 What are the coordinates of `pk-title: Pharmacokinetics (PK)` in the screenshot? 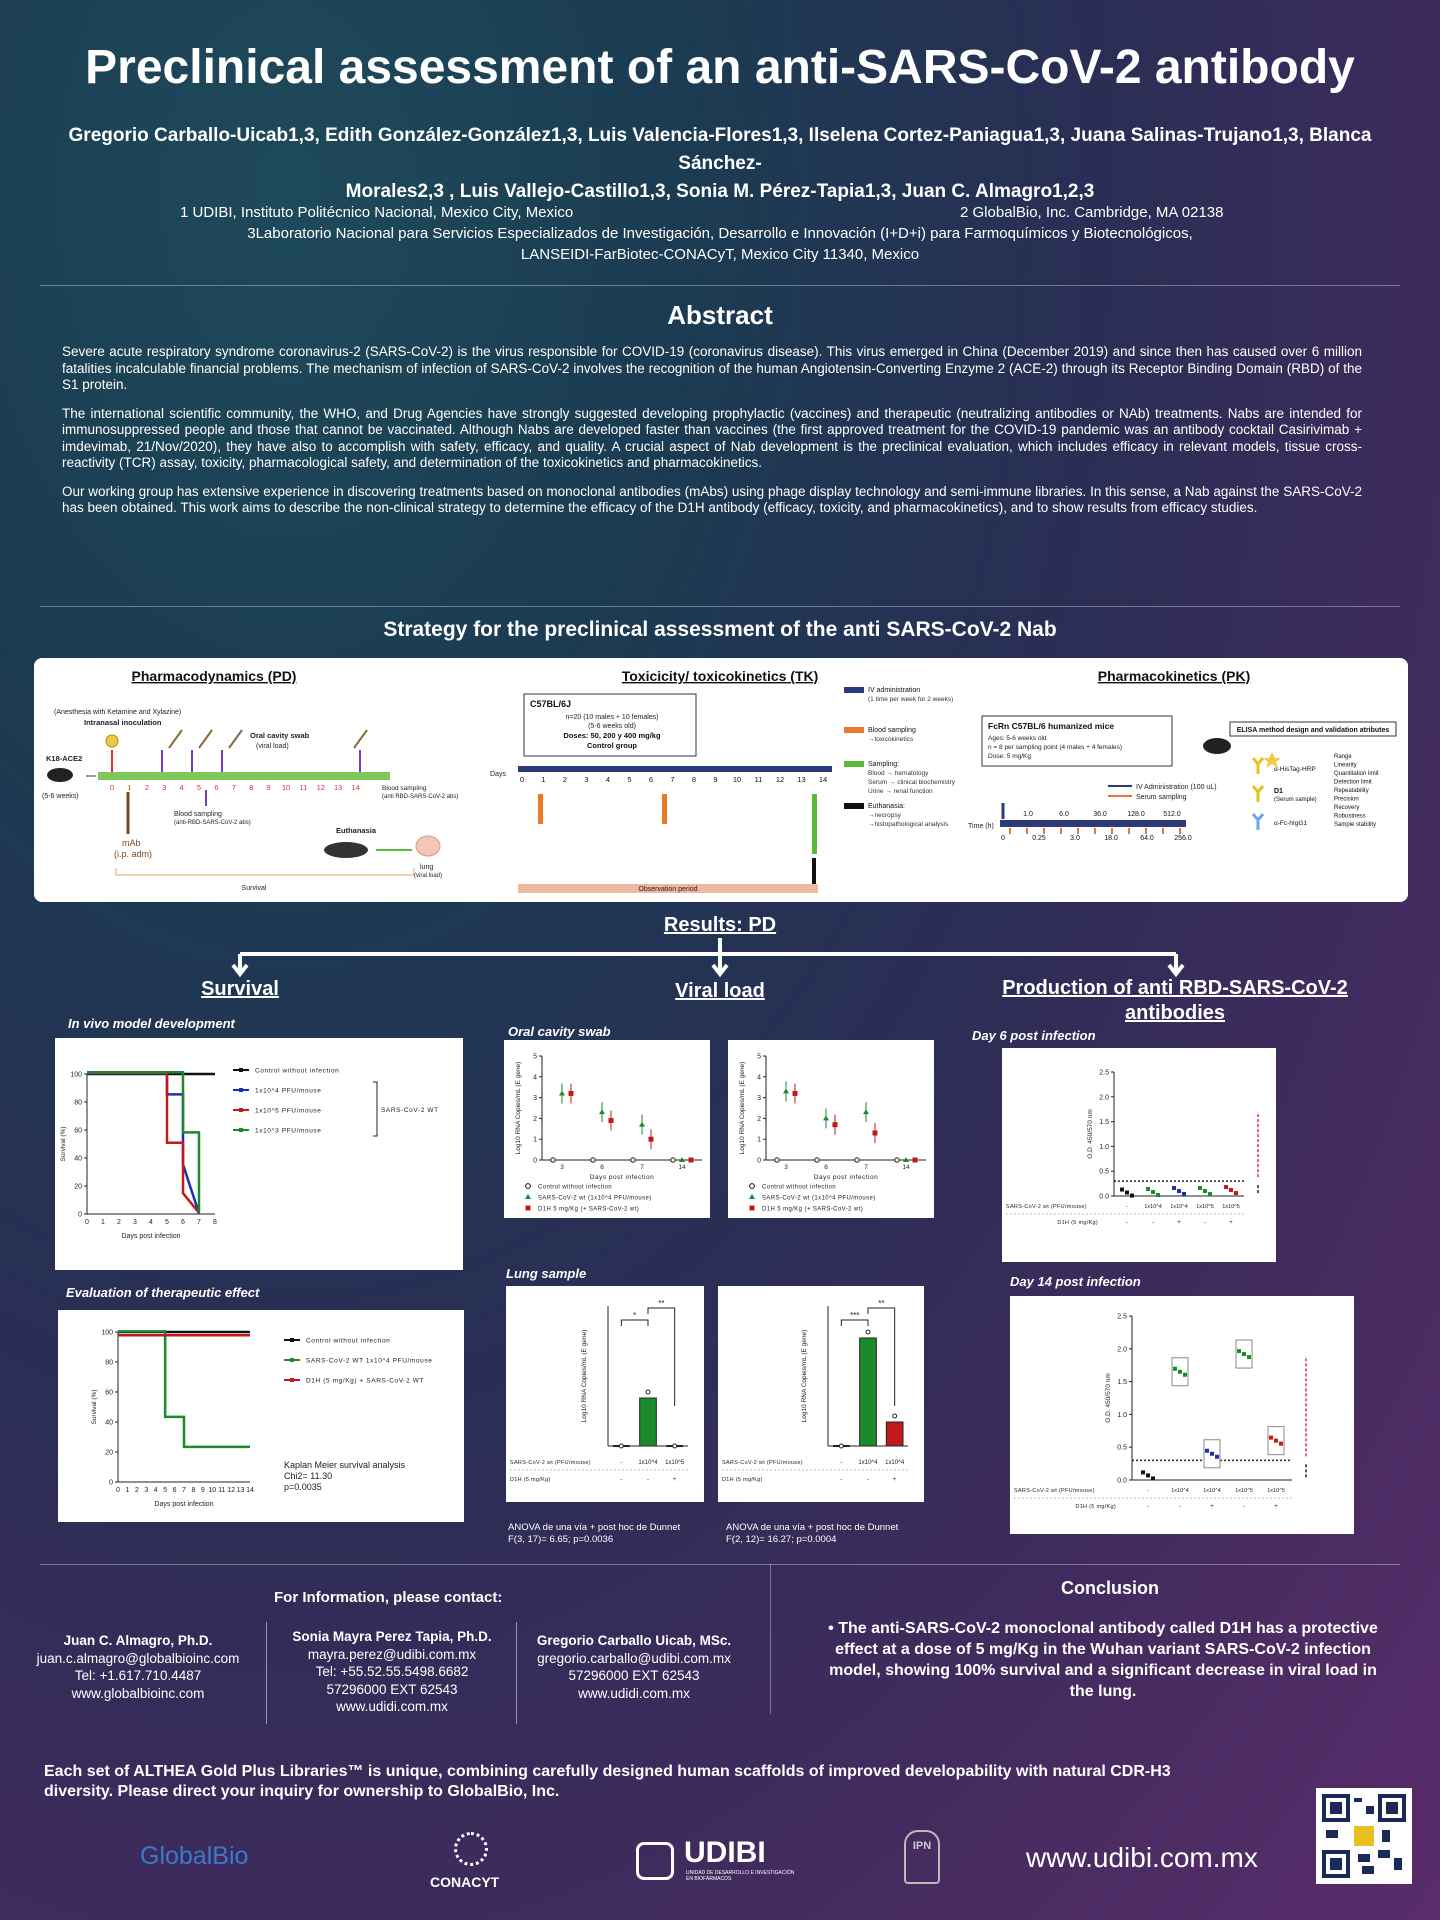 It's located at (1174, 676).